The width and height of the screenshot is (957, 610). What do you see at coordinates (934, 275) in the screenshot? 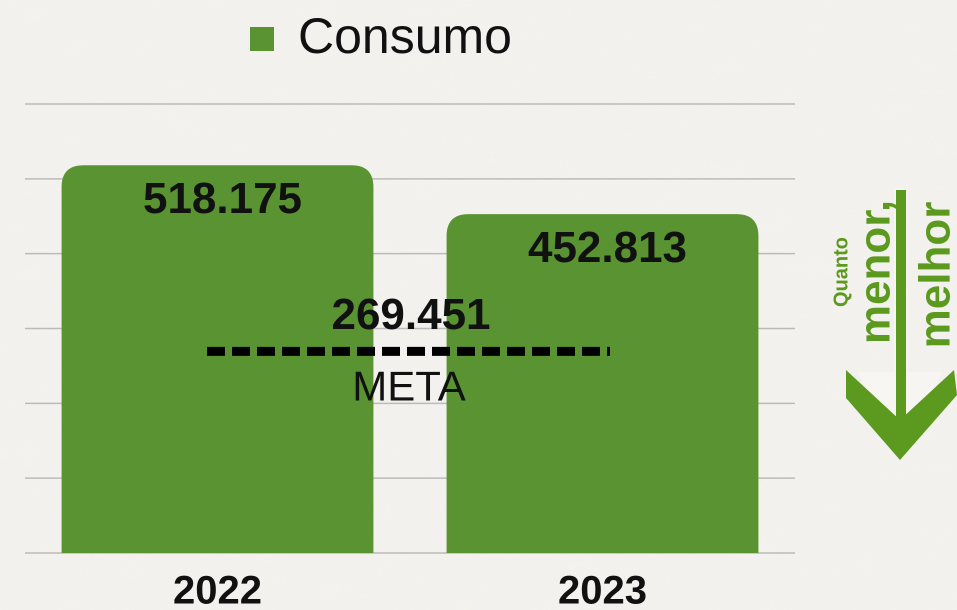
I see `annotation-text: melhor` at bounding box center [934, 275].